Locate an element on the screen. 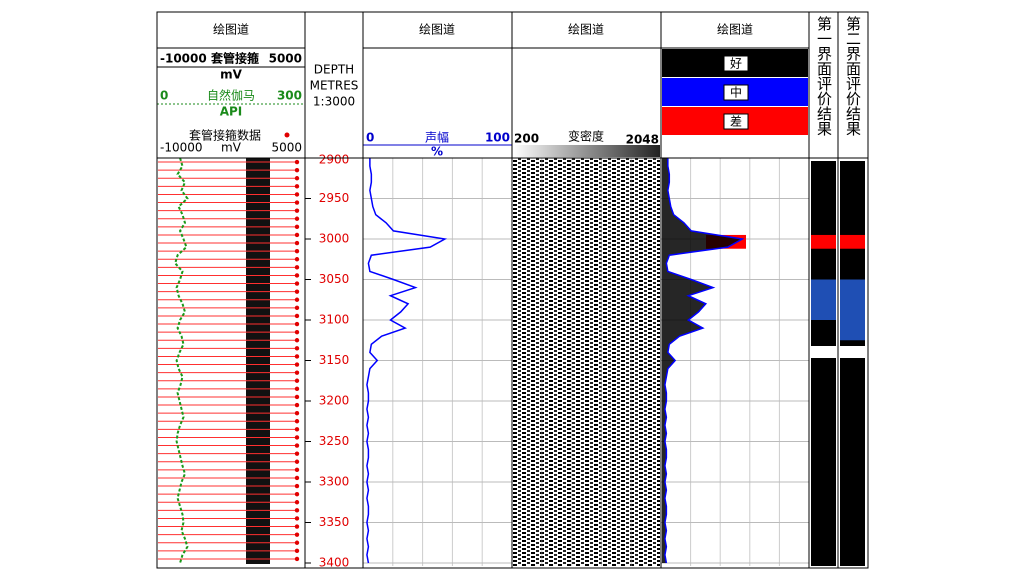 The height and width of the screenshot is (580, 1024). depth-label: 3000 is located at coordinates (334, 239).